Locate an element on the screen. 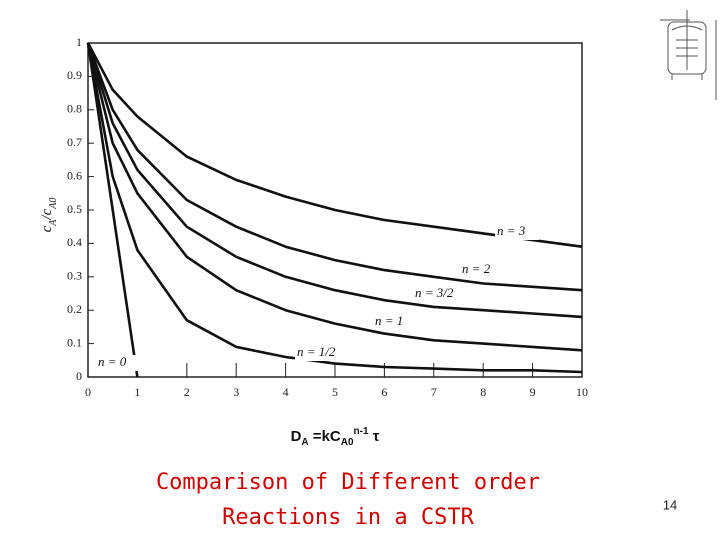 This screenshot has width=720, height=540. x-axis-label: DA =kCA0n-1 τ is located at coordinates (335, 437).